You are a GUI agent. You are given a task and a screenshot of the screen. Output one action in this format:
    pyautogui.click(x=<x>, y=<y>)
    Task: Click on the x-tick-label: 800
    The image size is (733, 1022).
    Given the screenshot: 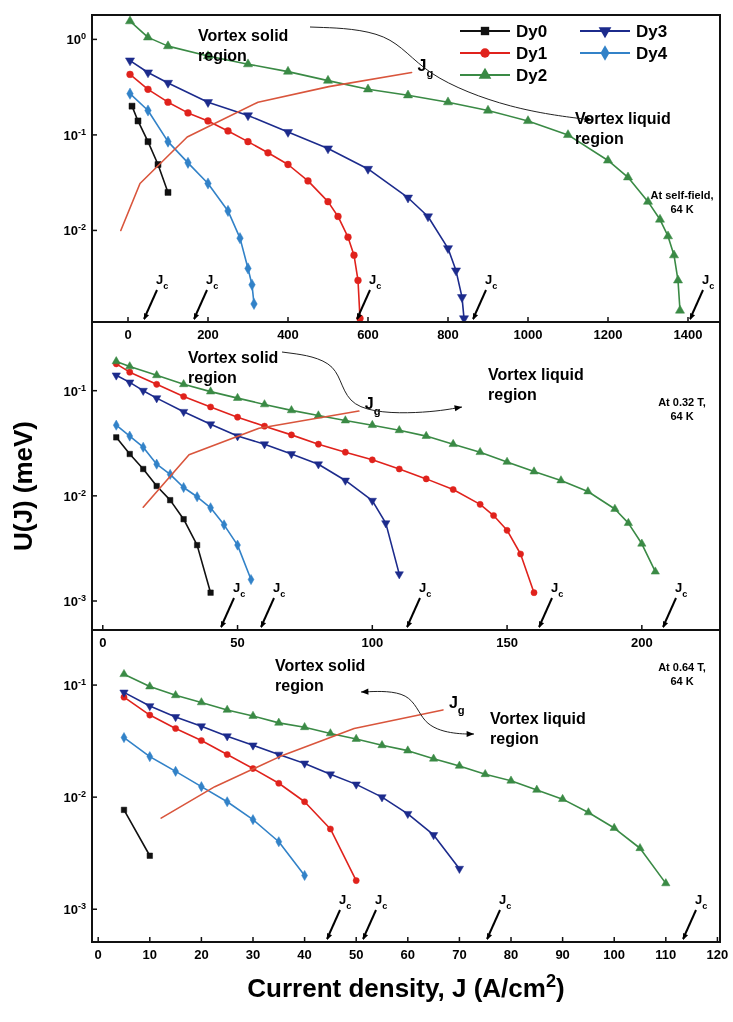 What is the action you would take?
    pyautogui.click(x=448, y=334)
    